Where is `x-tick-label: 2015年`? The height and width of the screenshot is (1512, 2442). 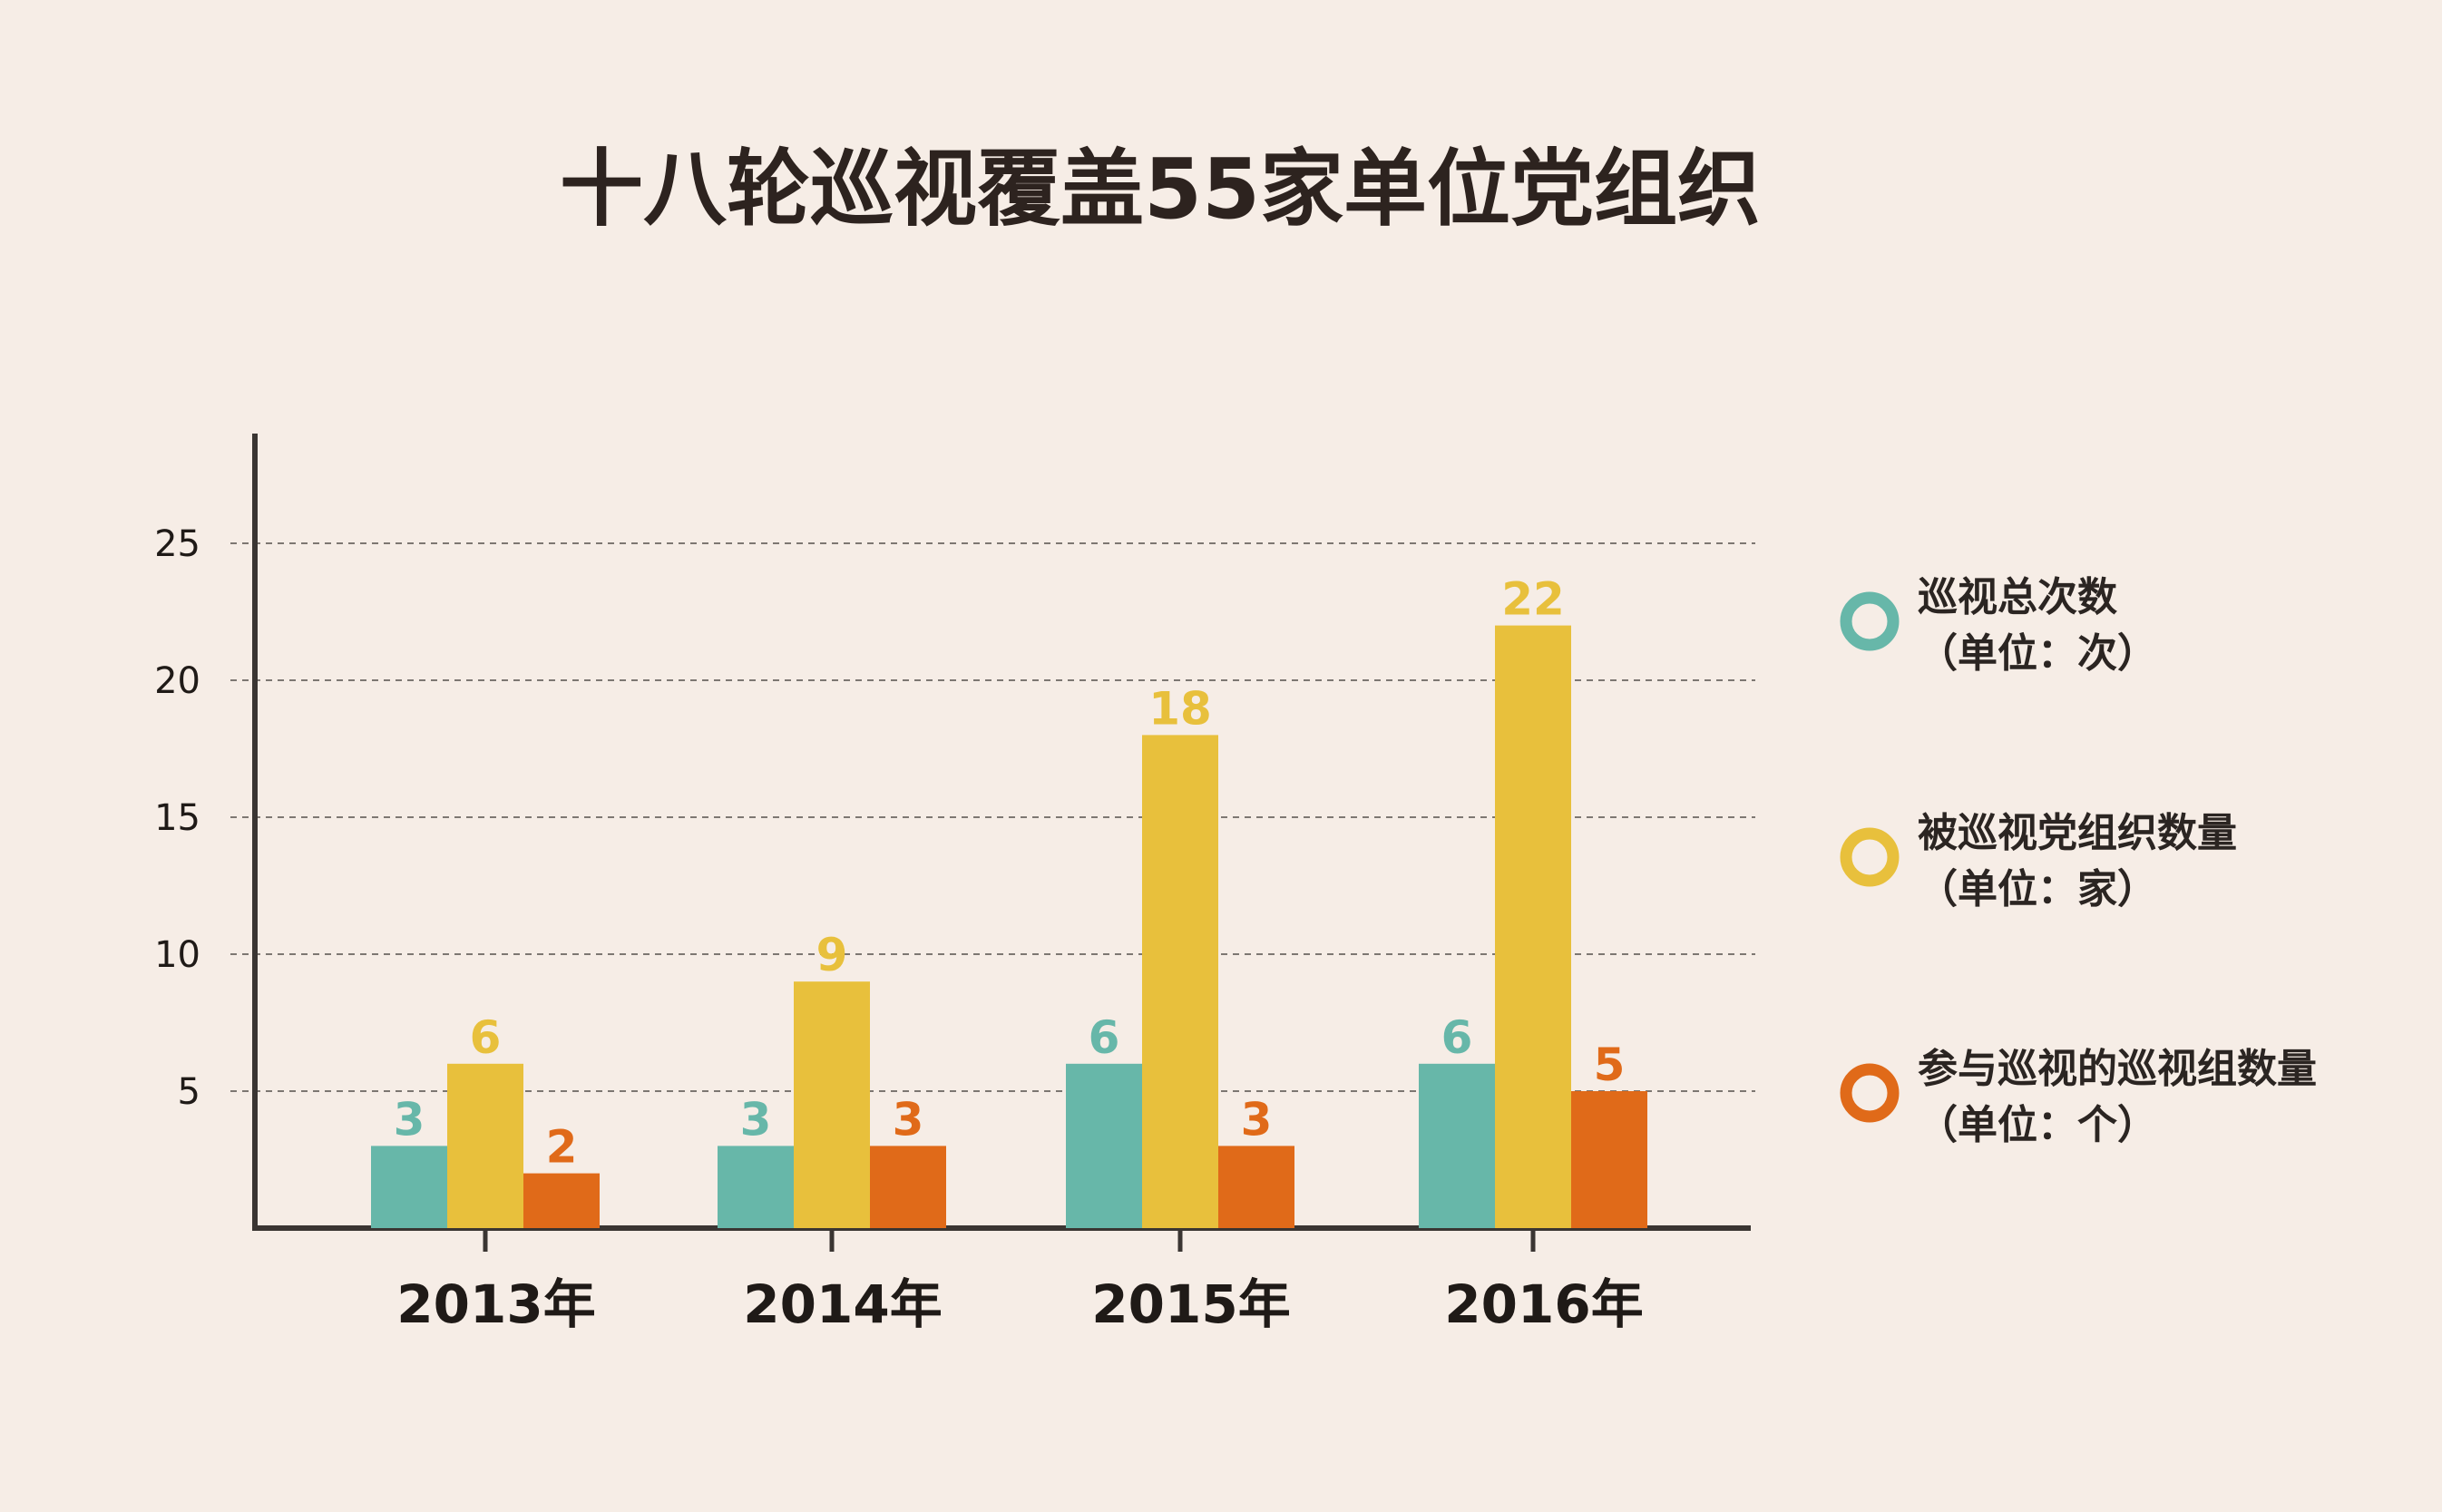 x-tick-label: 2015年 is located at coordinates (1190, 1304).